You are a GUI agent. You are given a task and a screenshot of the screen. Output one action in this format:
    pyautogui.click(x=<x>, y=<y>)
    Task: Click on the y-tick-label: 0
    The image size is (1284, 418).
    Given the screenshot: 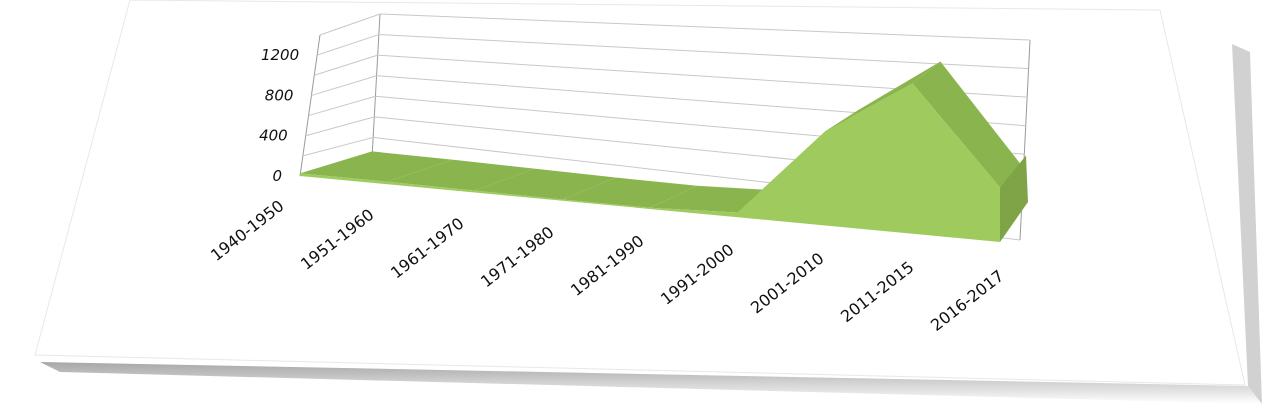 What is the action you would take?
    pyautogui.click(x=277, y=176)
    